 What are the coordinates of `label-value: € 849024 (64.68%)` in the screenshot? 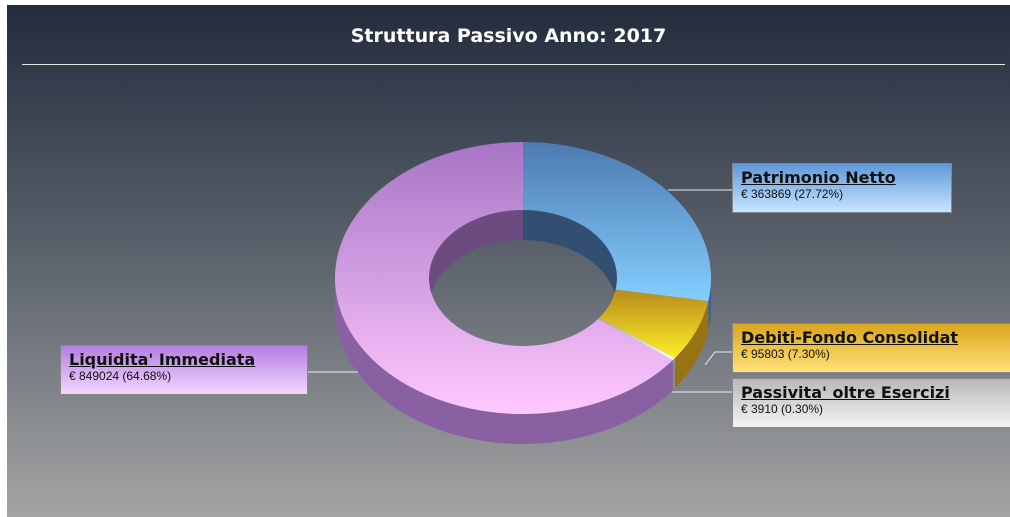 It's located at (120, 376).